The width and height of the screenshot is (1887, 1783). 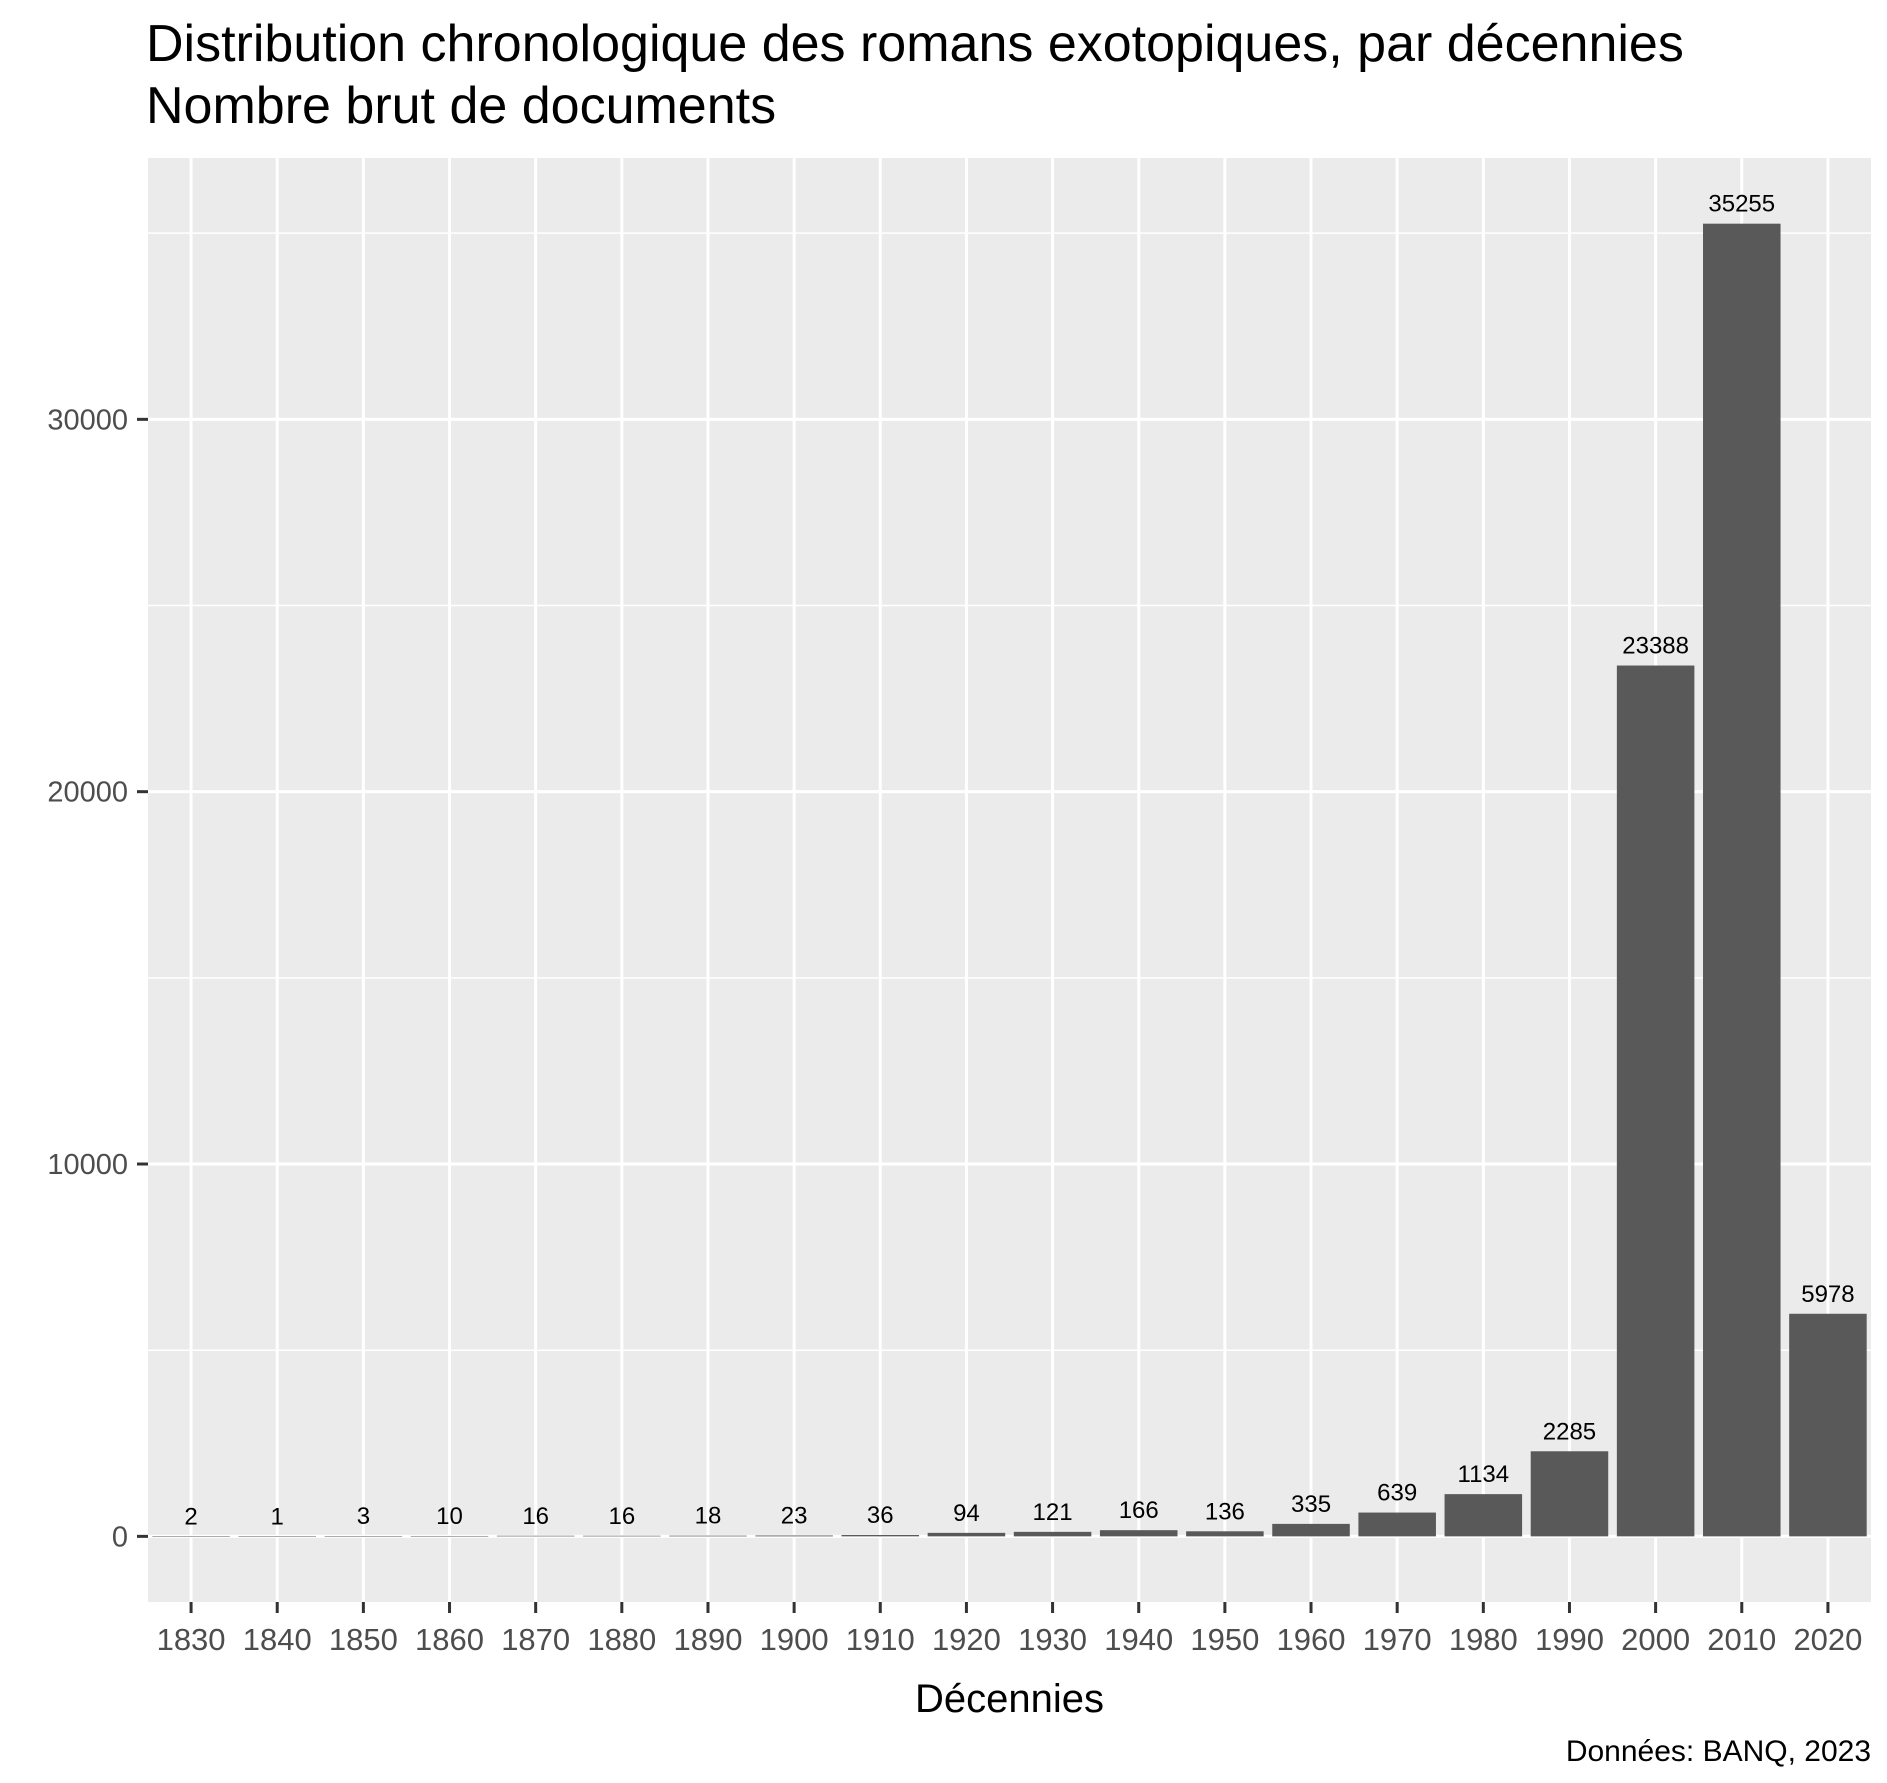 What do you see at coordinates (87, 1165) in the screenshot?
I see `y-tick-label: 10000` at bounding box center [87, 1165].